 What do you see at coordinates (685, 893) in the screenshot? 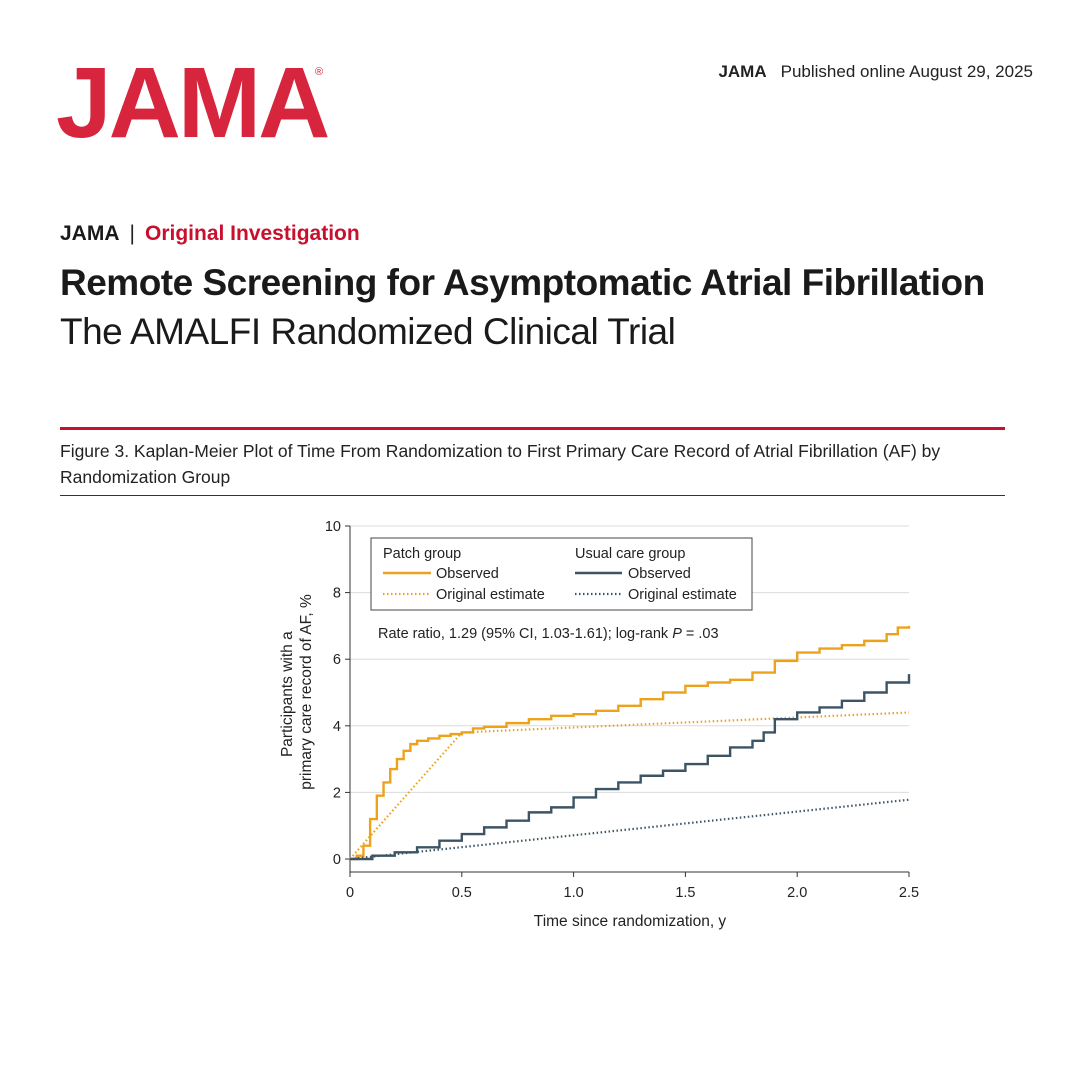
I see `x-tick-label: 1.5` at bounding box center [685, 893].